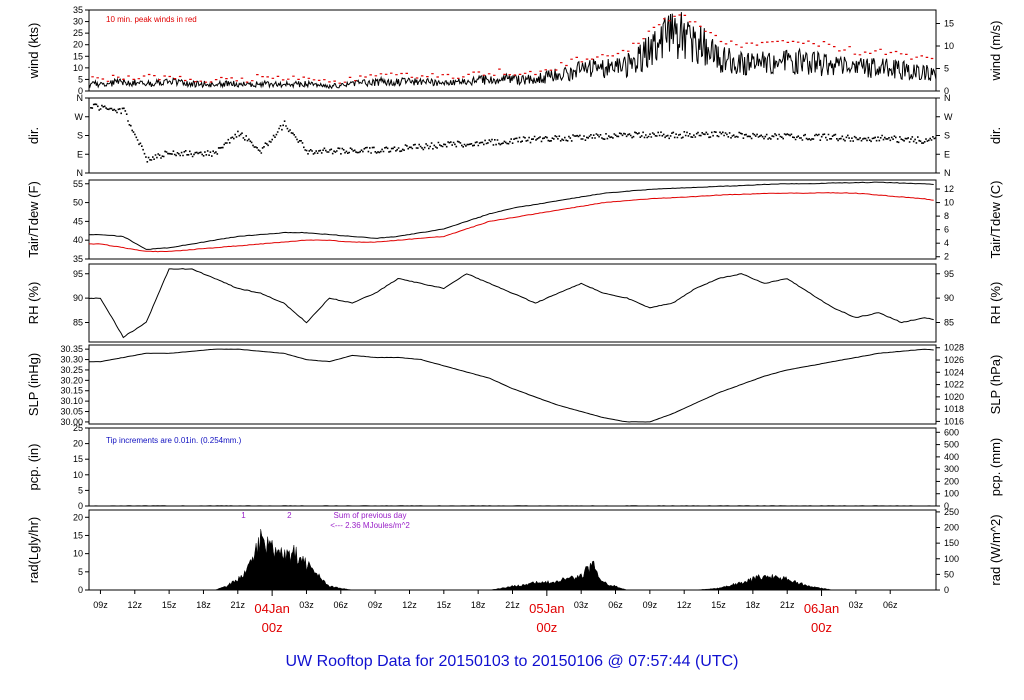  Describe the element at coordinates (71, 370) in the screenshot. I see `slp-ytick-label: 30.25` at that location.